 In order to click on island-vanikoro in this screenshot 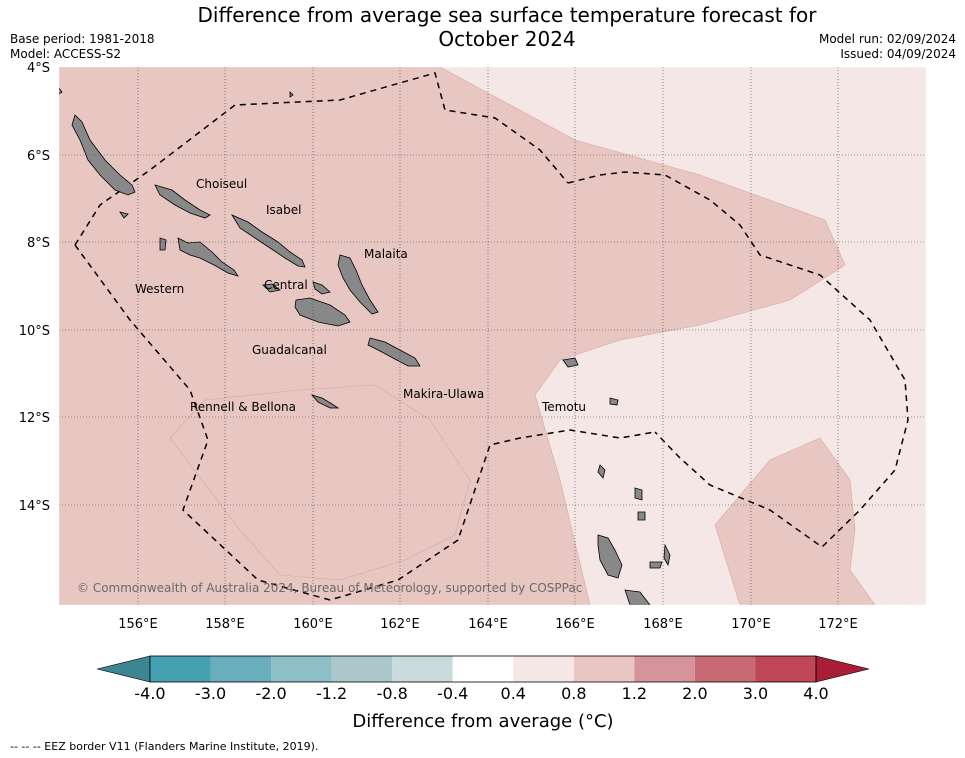, I will do `click(614, 401)`.